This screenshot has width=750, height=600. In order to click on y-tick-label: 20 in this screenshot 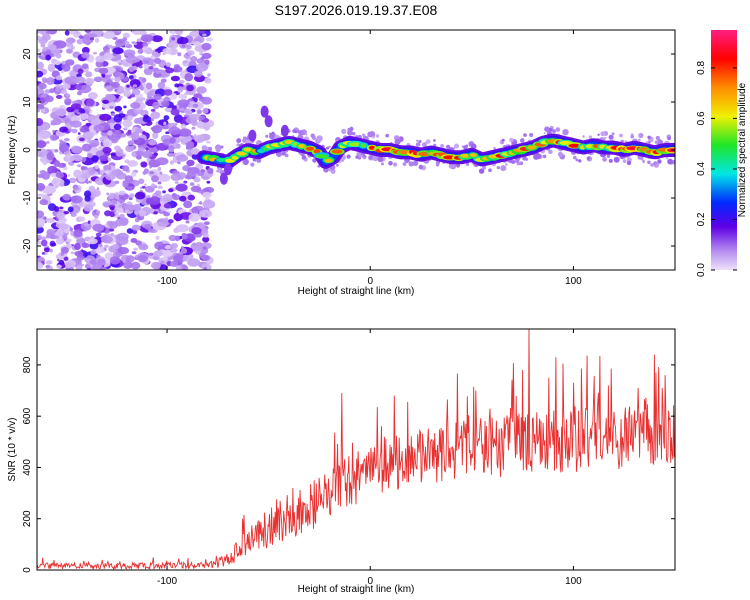, I will do `click(27, 54)`.